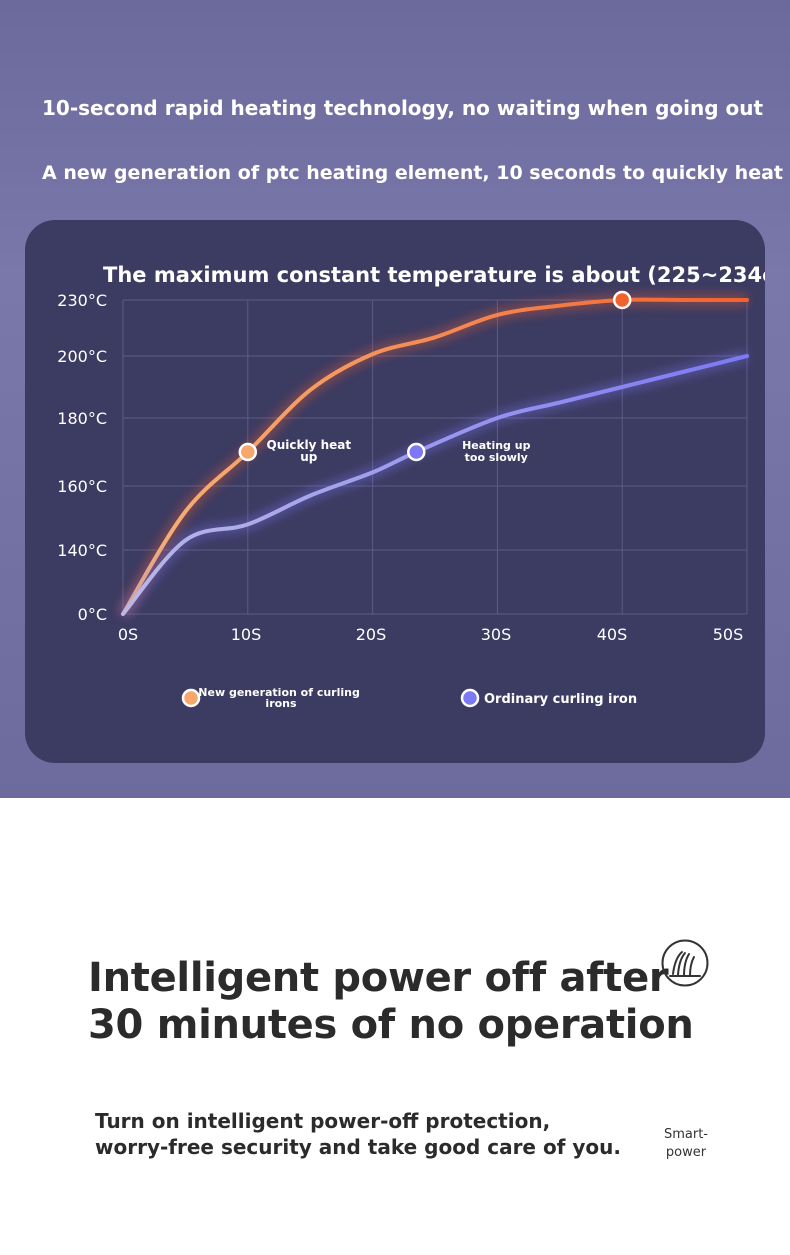 Image resolution: width=790 pixels, height=1255 pixels. Describe the element at coordinates (82, 418) in the screenshot. I see `y-tick-label: 180°C` at that location.